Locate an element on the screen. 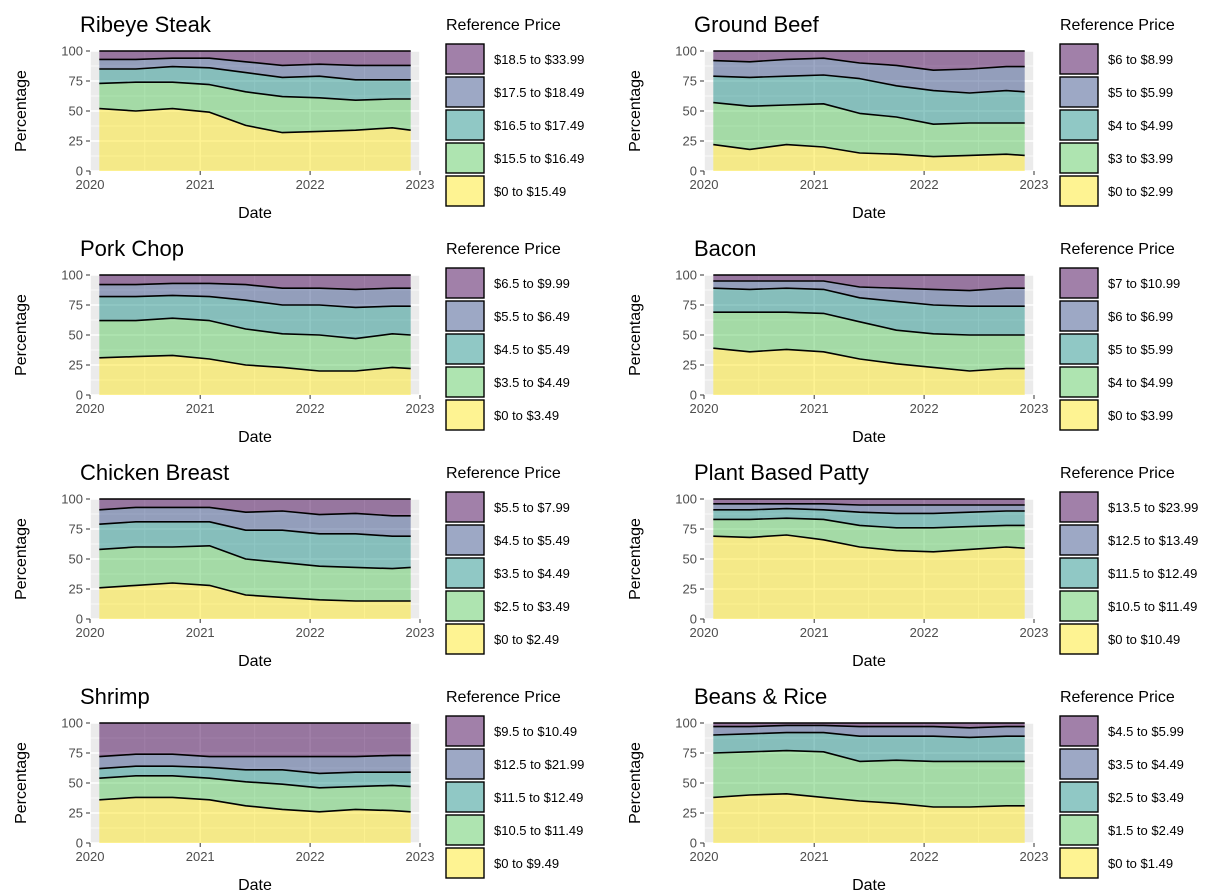 Image resolution: width=1228 pixels, height=896 pixels. legend-label: $11.5 to $12.49 is located at coordinates (1152, 573).